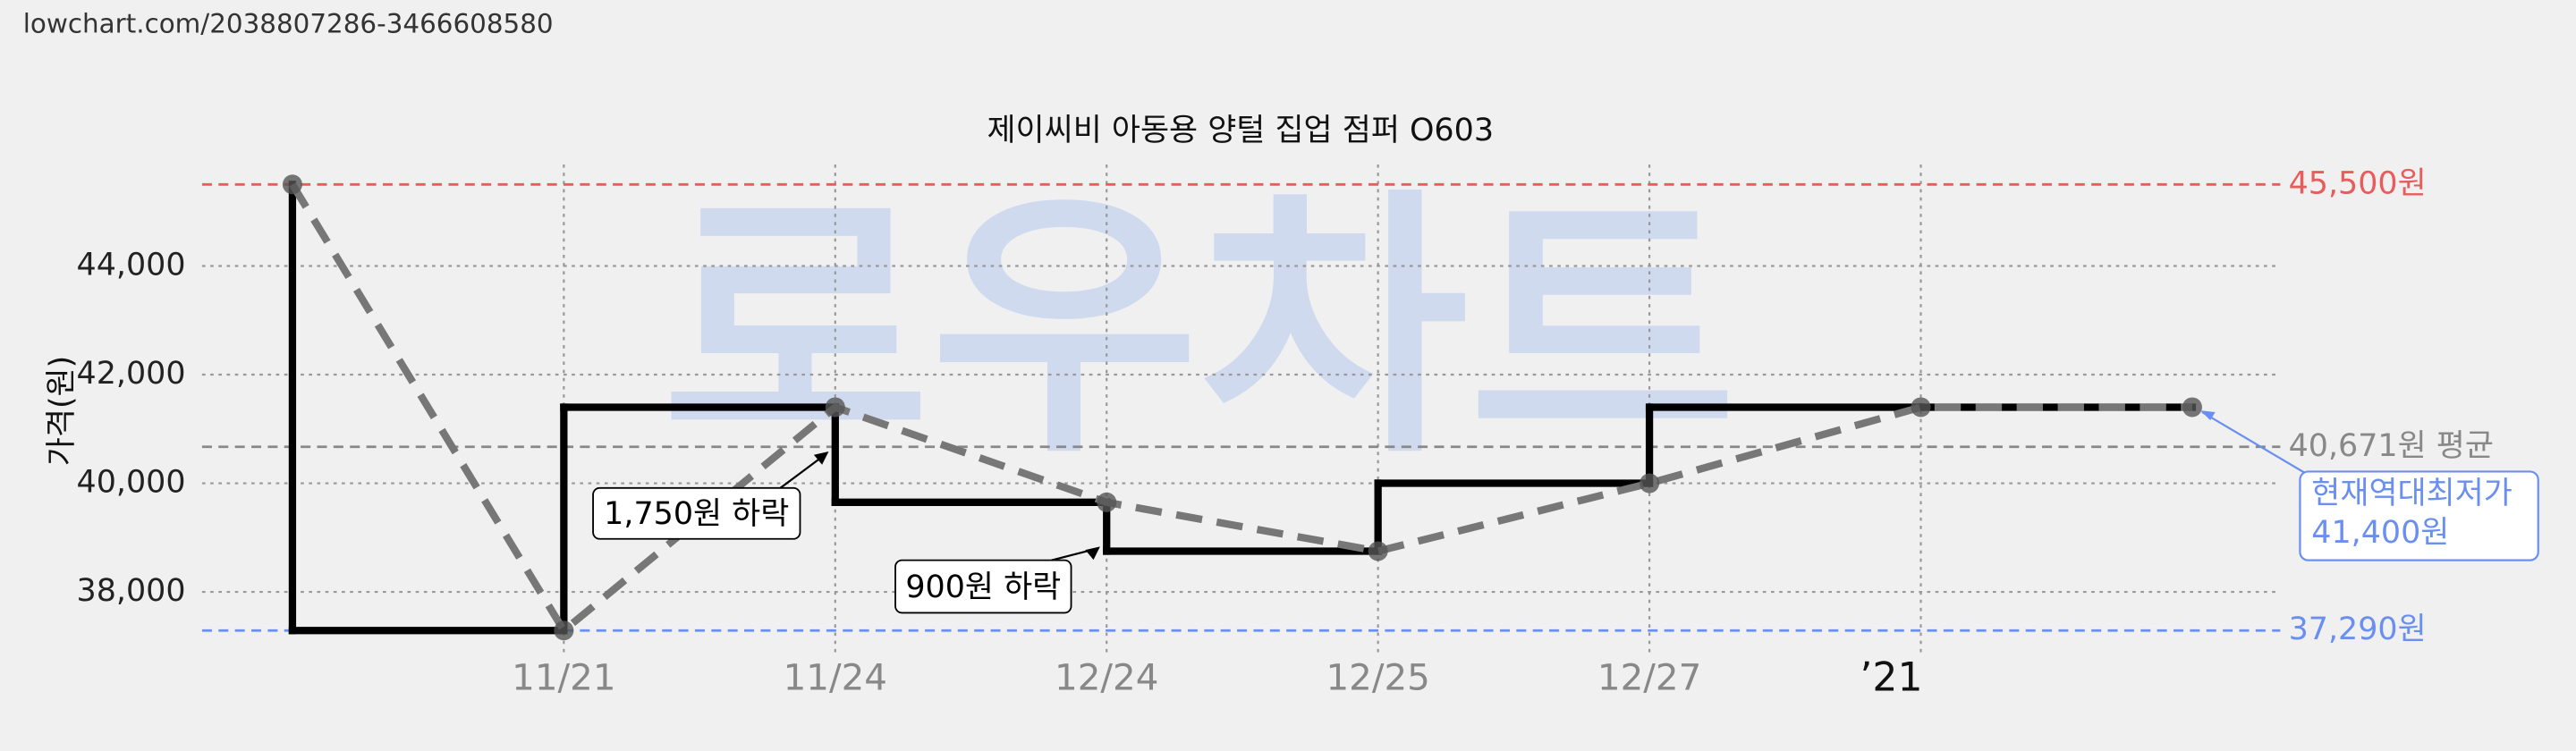 The image size is (2576, 751). I want to click on annotation-text: 900원 하락, so click(983, 587).